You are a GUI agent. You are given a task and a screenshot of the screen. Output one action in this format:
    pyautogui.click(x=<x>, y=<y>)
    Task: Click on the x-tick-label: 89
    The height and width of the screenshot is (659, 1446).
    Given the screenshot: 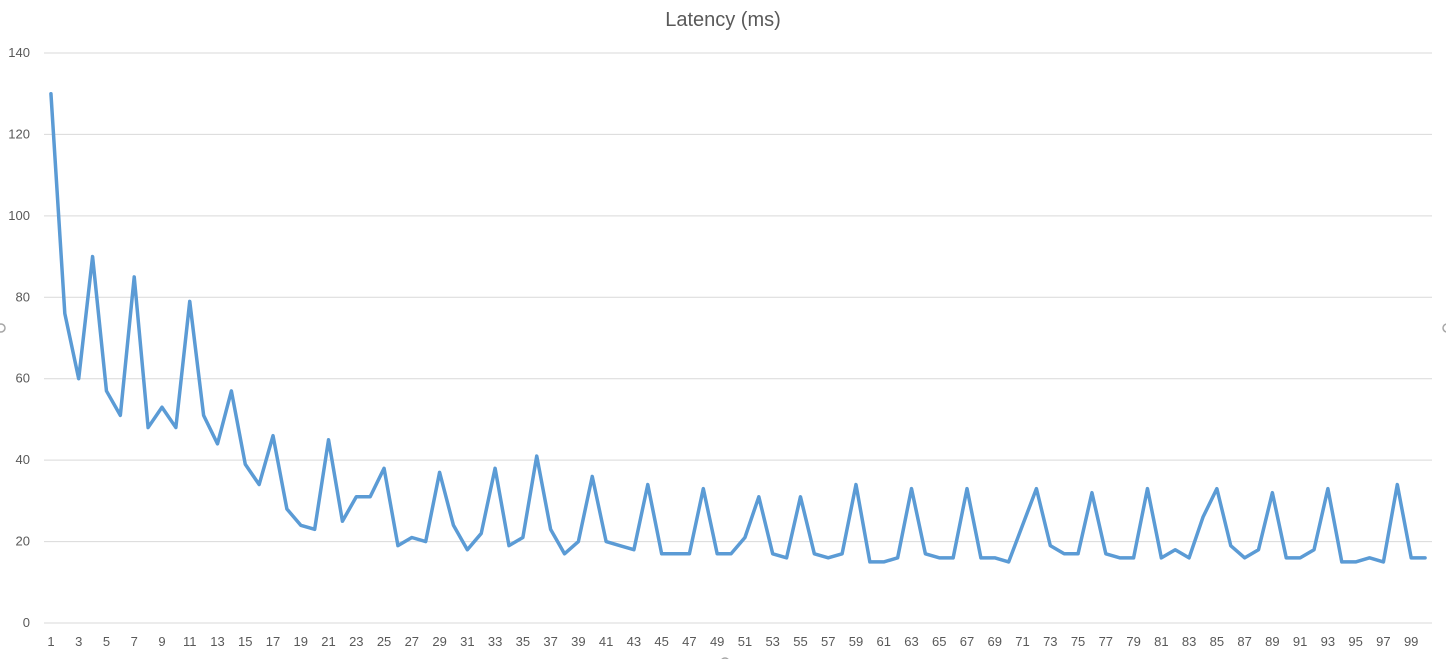 What is the action you would take?
    pyautogui.click(x=1272, y=641)
    